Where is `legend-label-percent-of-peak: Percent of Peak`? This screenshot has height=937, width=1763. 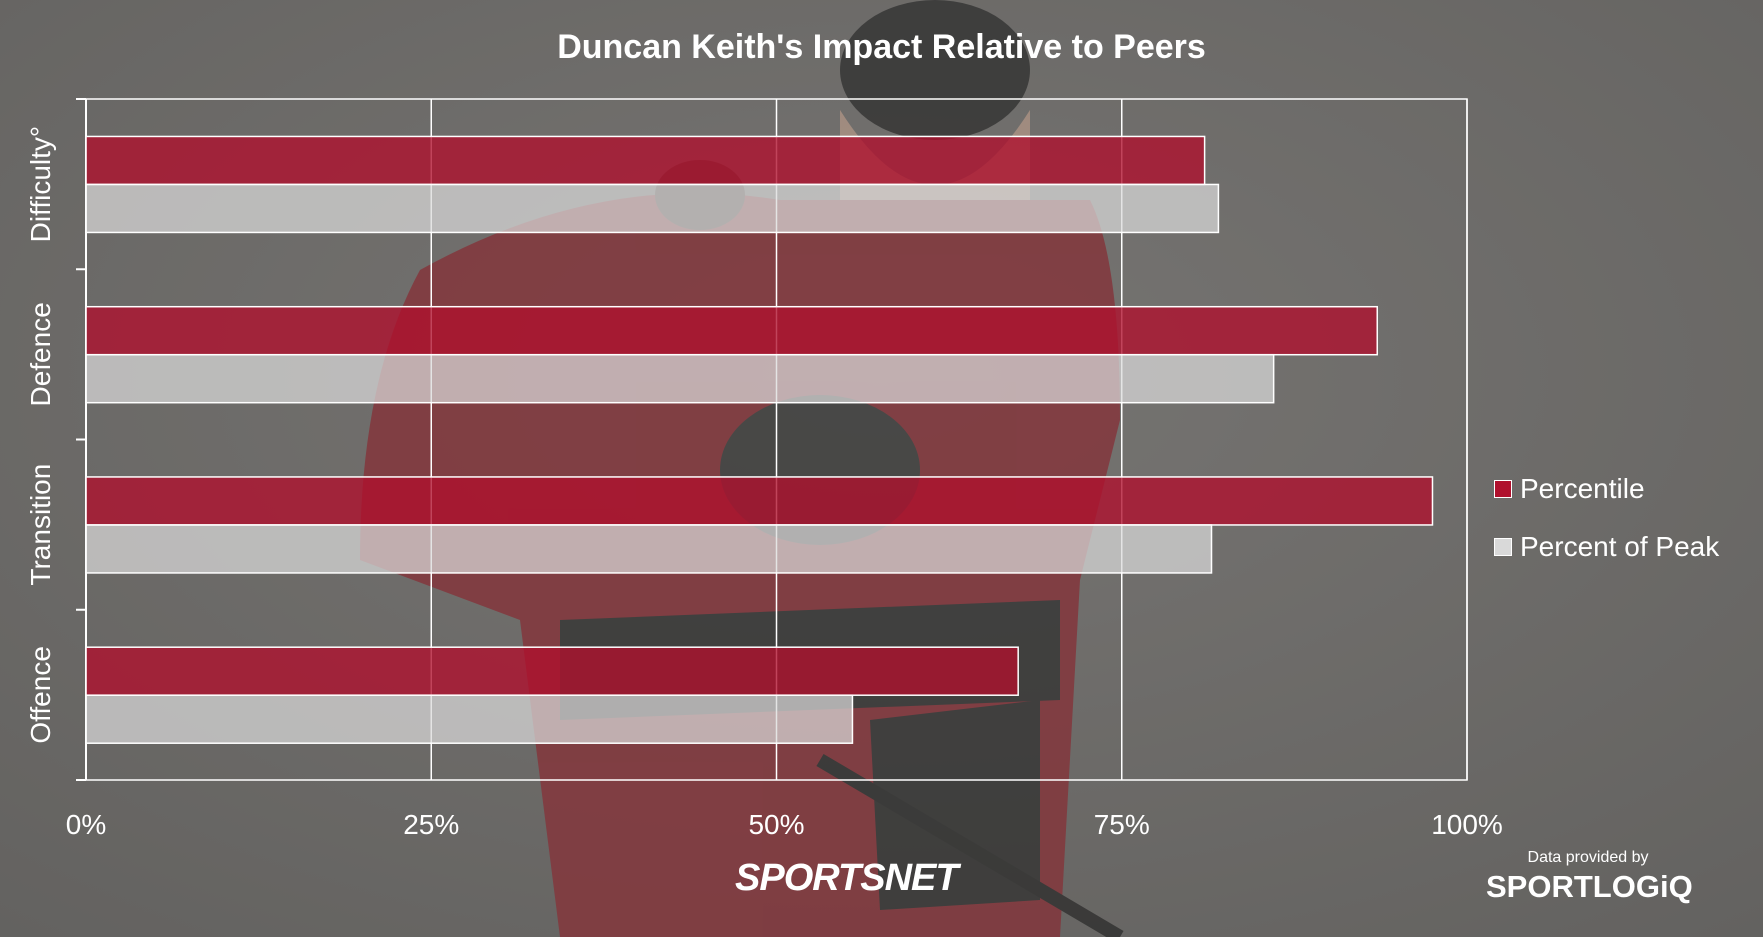 legend-label-percent-of-peak: Percent of Peak is located at coordinates (1620, 546).